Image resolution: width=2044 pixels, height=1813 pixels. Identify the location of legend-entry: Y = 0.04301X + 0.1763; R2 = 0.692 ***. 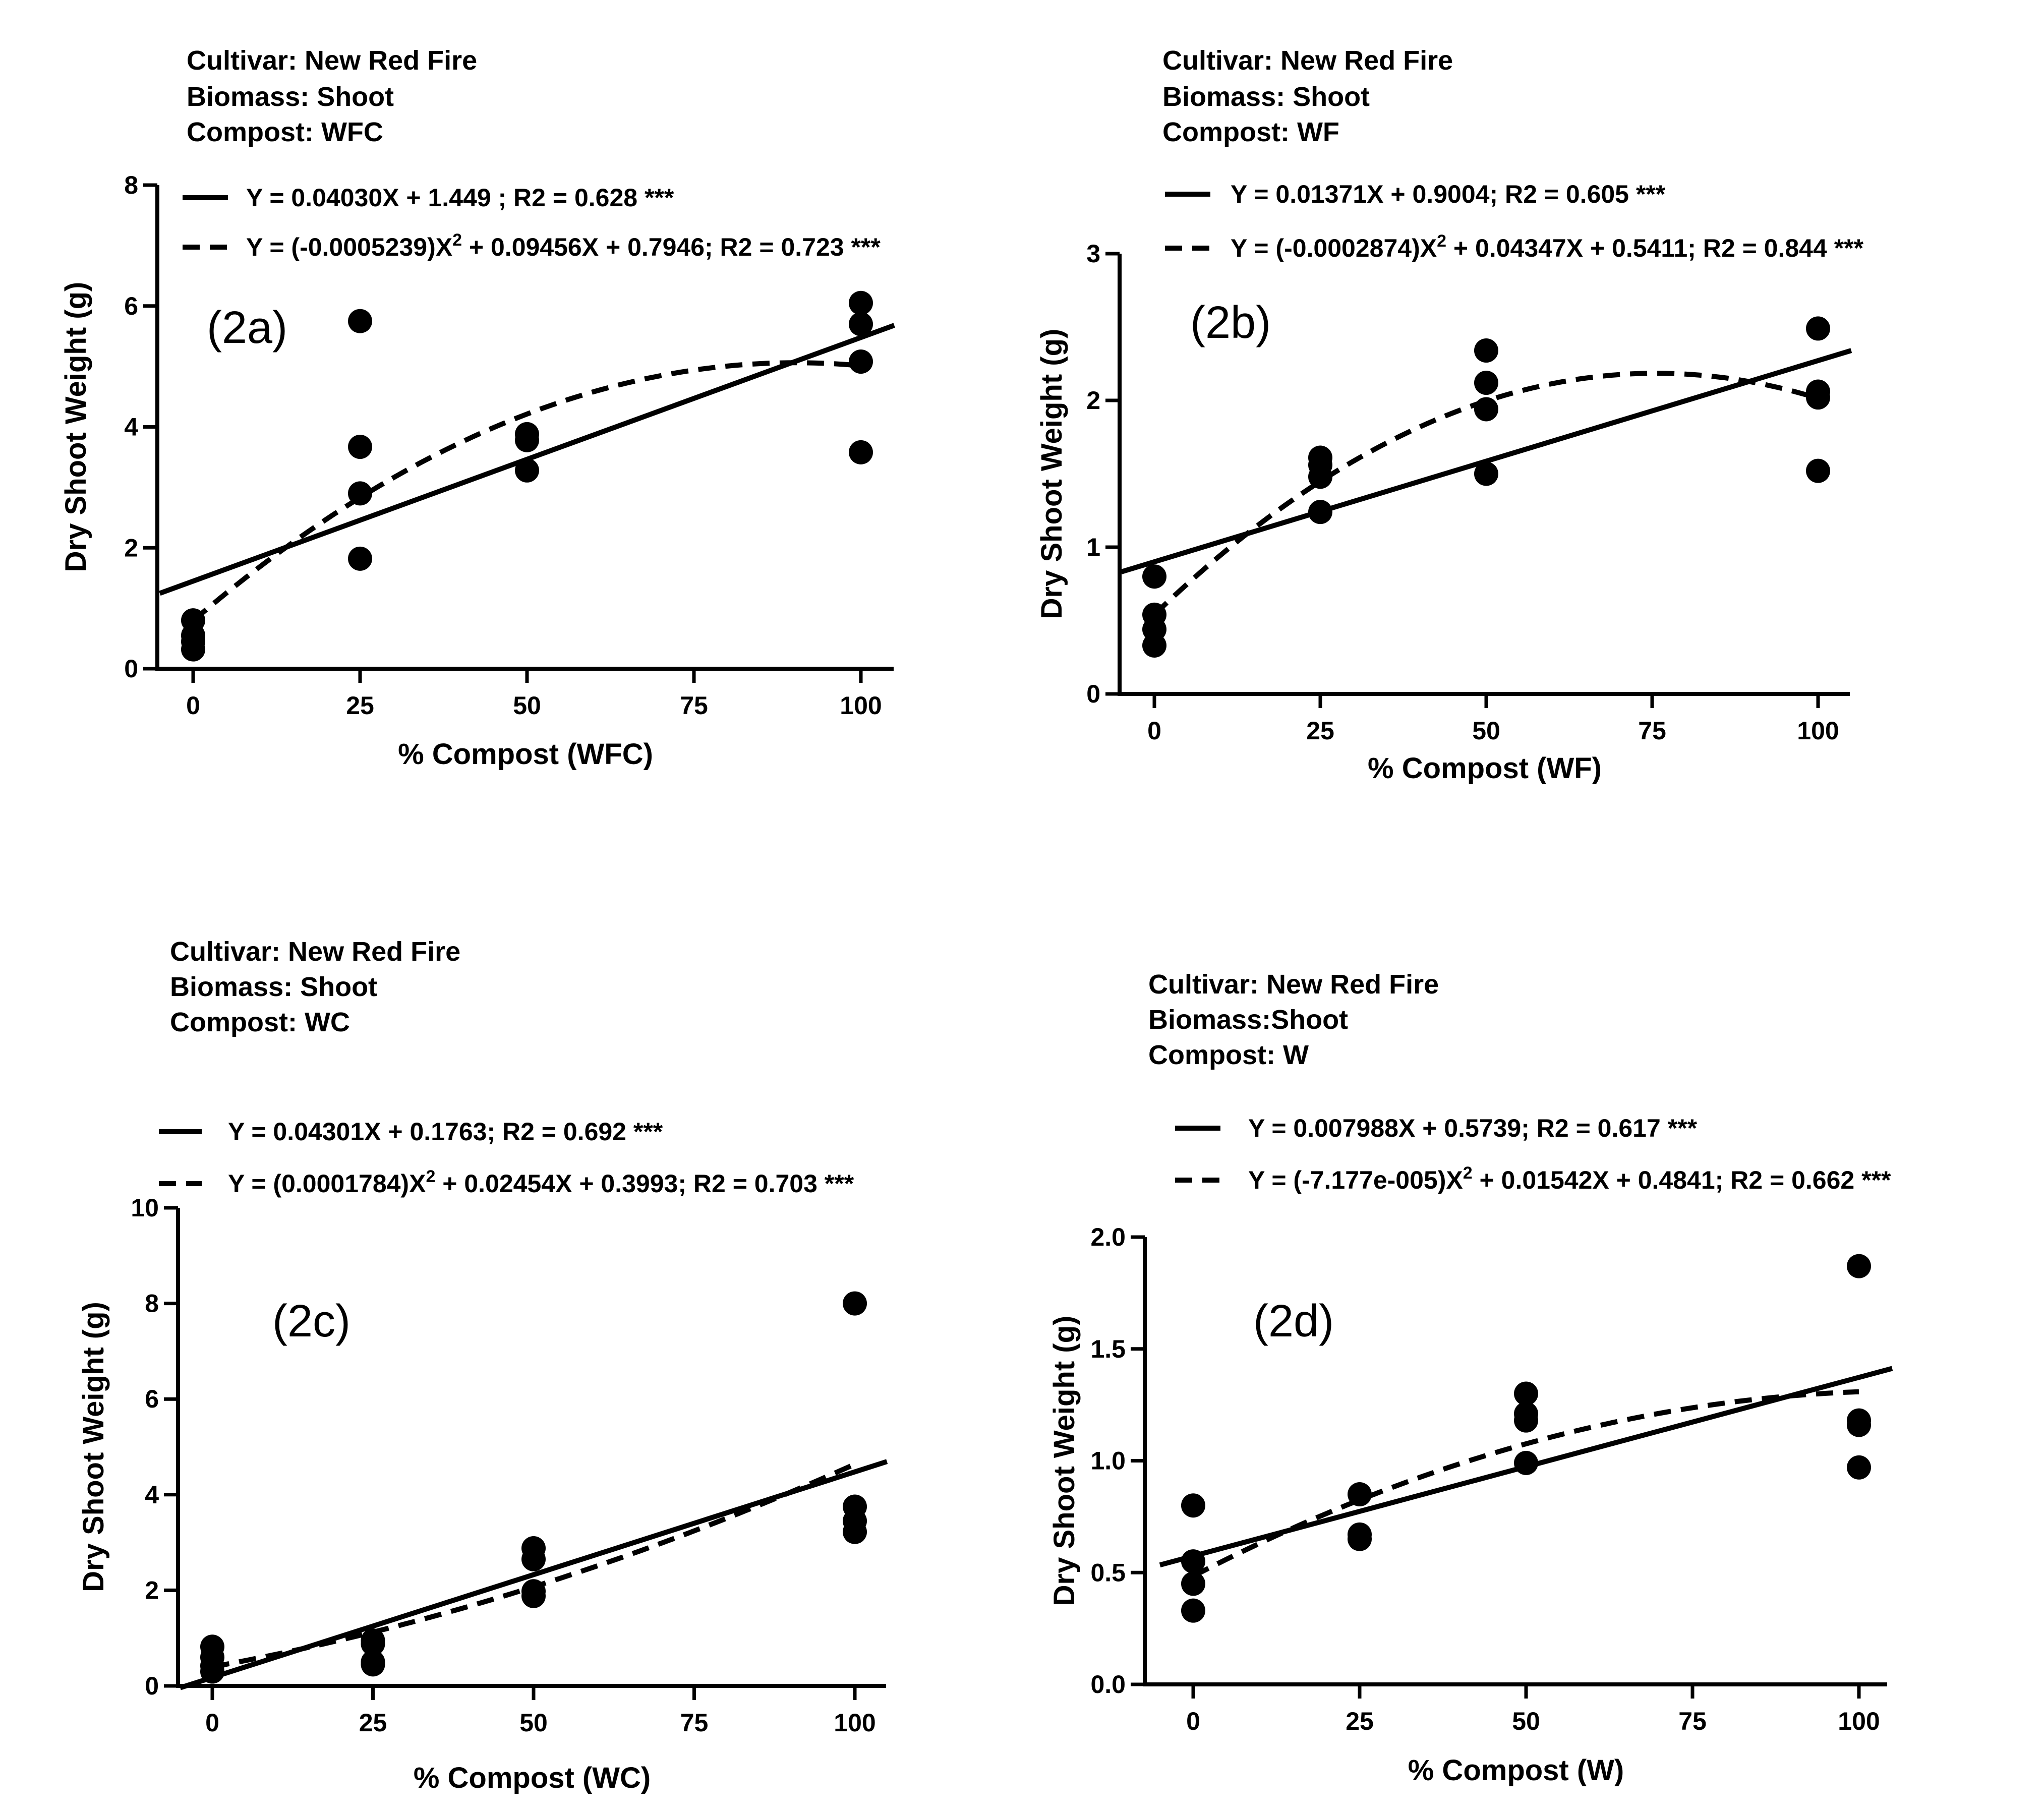
(445, 1132).